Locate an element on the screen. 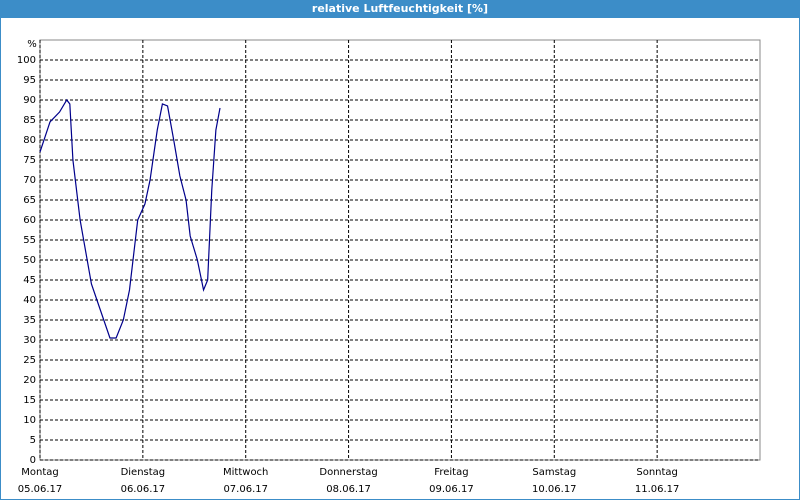 Image resolution: width=800 pixels, height=504 pixels. y-tick-label: 70 is located at coordinates (29, 180).